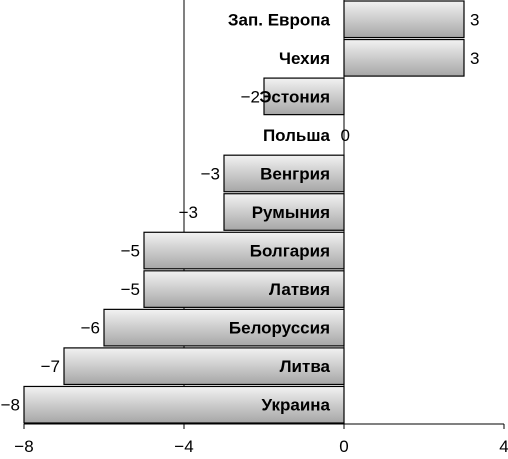  I want to click on category-label: Латвия, so click(299, 289).